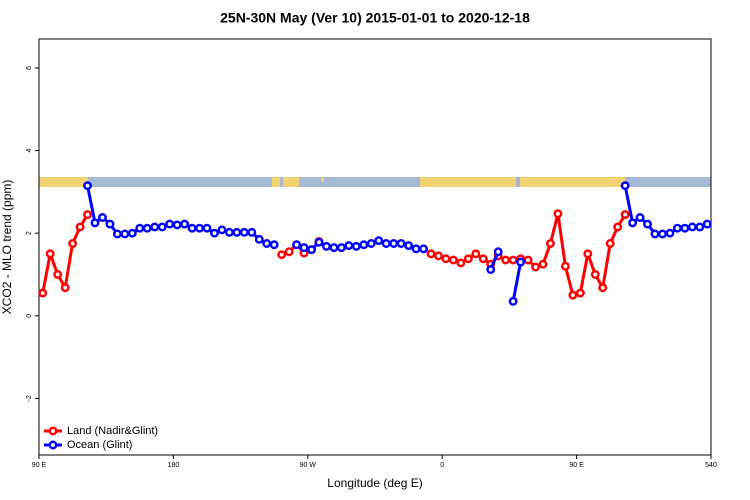 This screenshot has height=500, width=750. I want to click on x-tick-label: 180, so click(174, 465).